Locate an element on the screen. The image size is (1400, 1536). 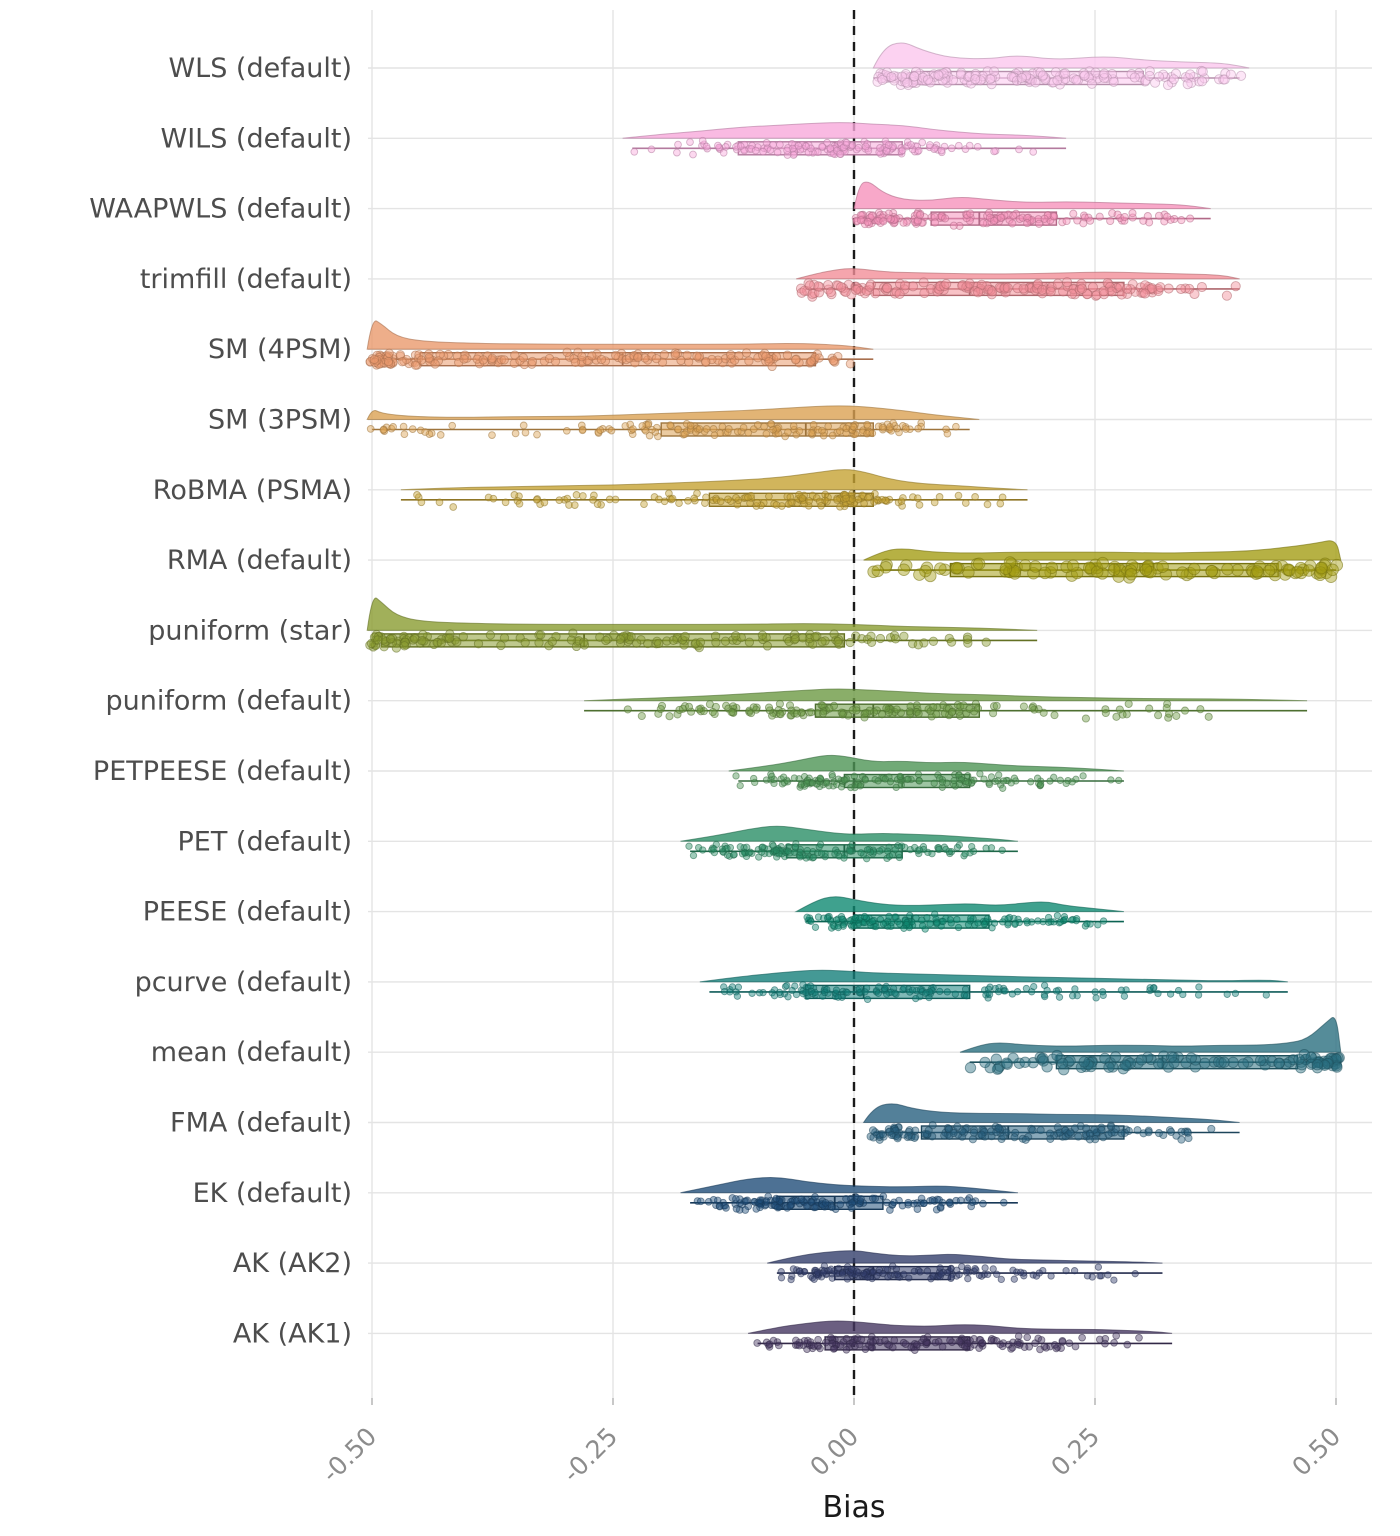
y-axis-label: WLS (default) is located at coordinates (260, 68).